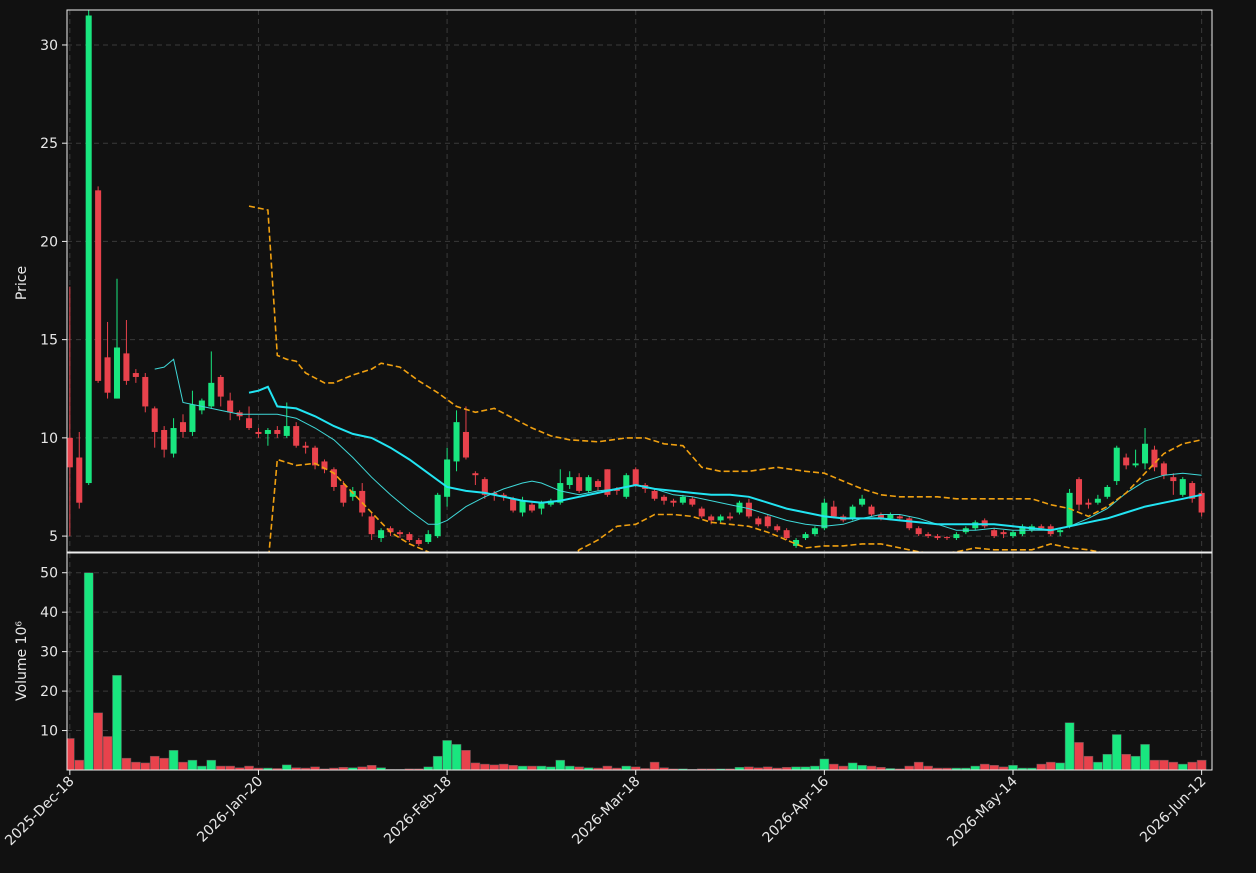  What do you see at coordinates (49, 732) in the screenshot?
I see `y-tick-label: 10` at bounding box center [49, 732].